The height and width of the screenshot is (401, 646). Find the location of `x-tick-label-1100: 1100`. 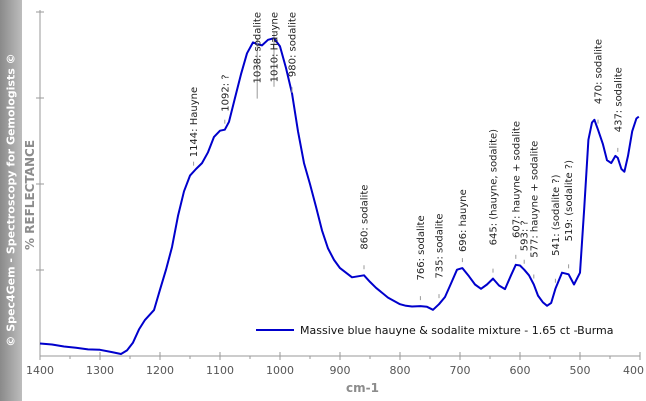

x-tick-label-1100: 1100 is located at coordinates (220, 370).